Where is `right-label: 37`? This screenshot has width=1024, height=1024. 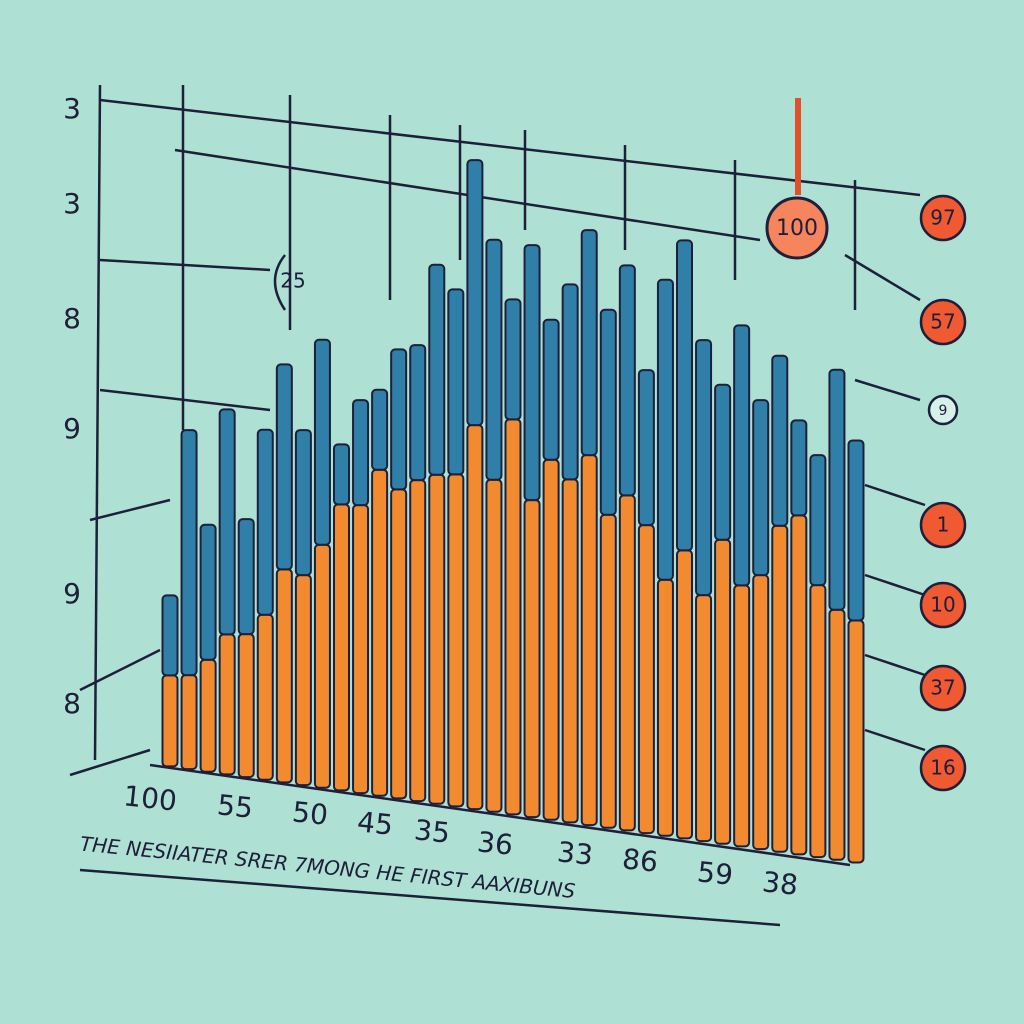
right-label: 37 is located at coordinates (942, 688).